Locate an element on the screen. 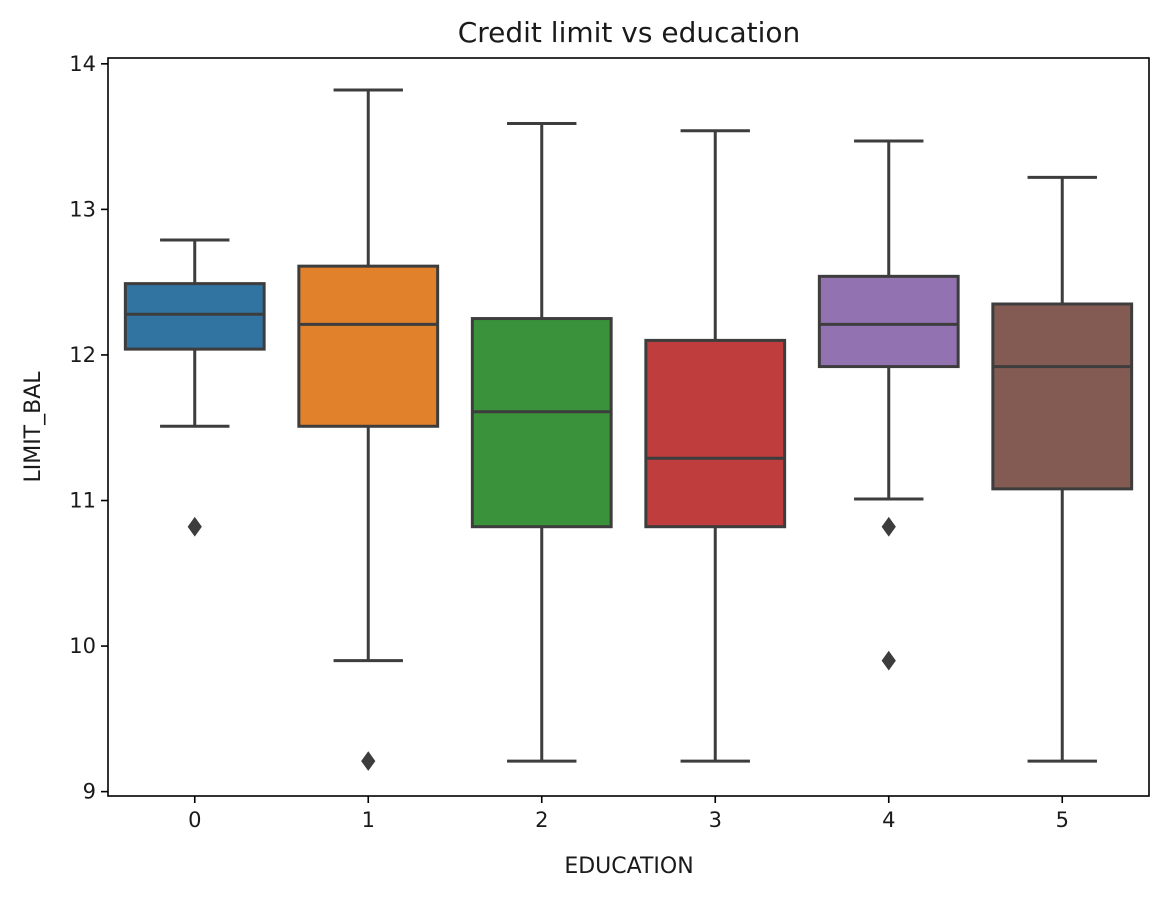 The width and height of the screenshot is (1169, 898). x-axis-label: EDUCATION is located at coordinates (628, 866).